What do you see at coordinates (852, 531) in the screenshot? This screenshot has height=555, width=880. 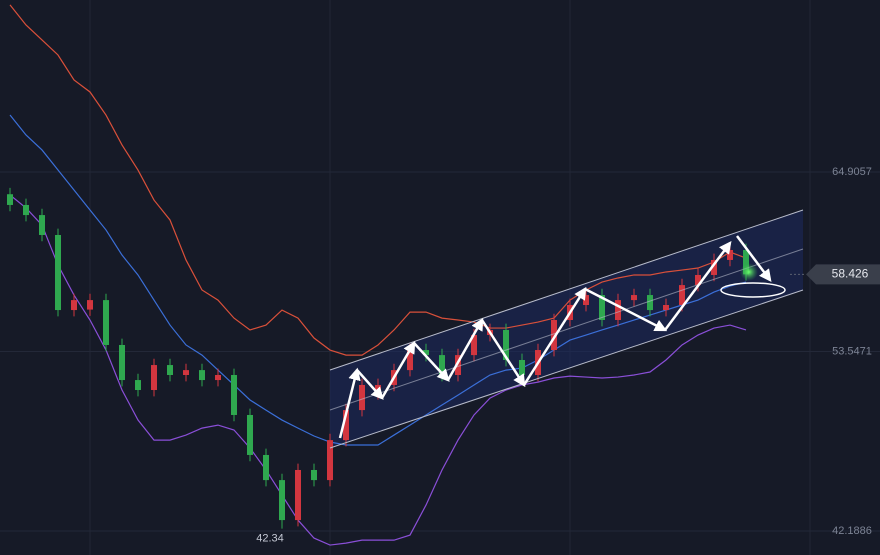 I see `y-tick-label: 42.1886` at bounding box center [852, 531].